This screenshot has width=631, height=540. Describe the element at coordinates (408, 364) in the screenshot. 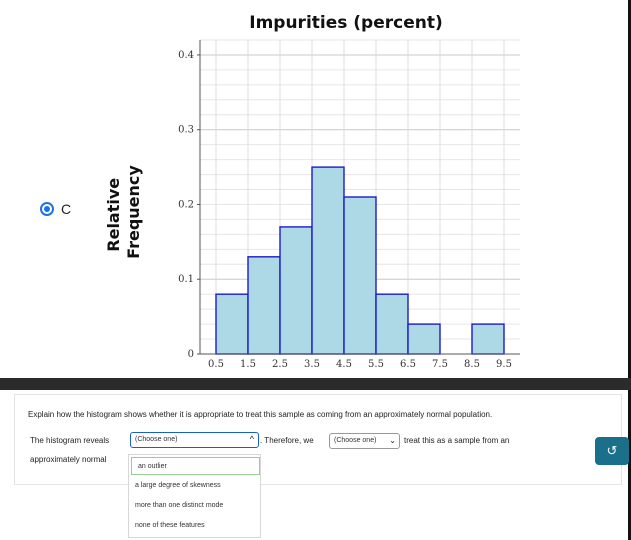

I see `x-tick-label: 6.5` at that location.